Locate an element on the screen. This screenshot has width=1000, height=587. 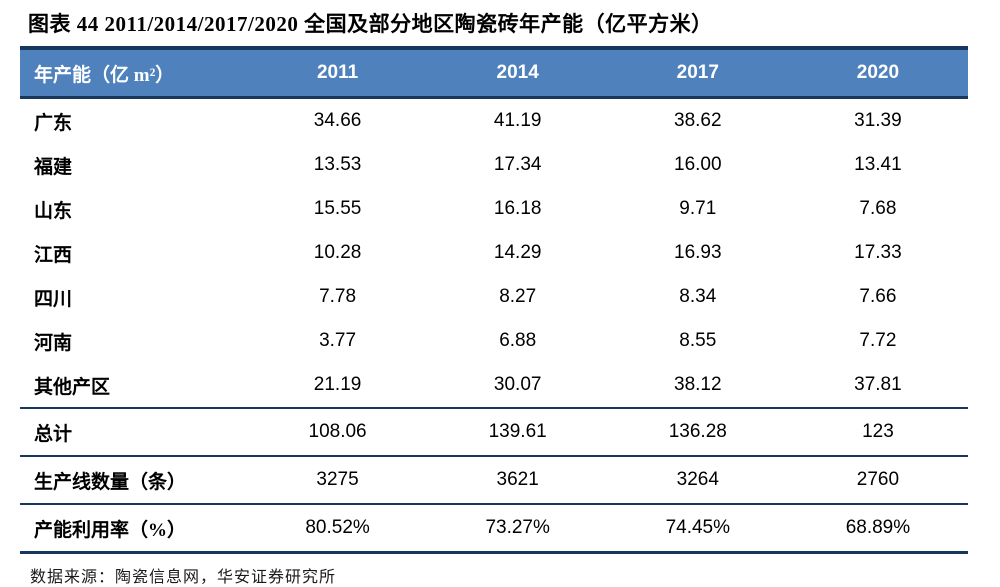
table-header-year-2011: 2011 is located at coordinates (337, 72).